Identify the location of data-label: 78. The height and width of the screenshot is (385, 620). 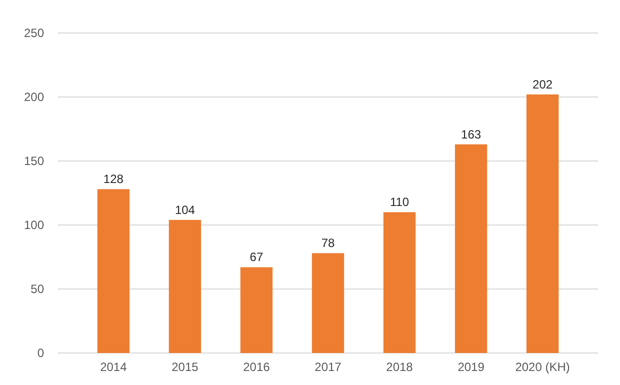
(328, 243).